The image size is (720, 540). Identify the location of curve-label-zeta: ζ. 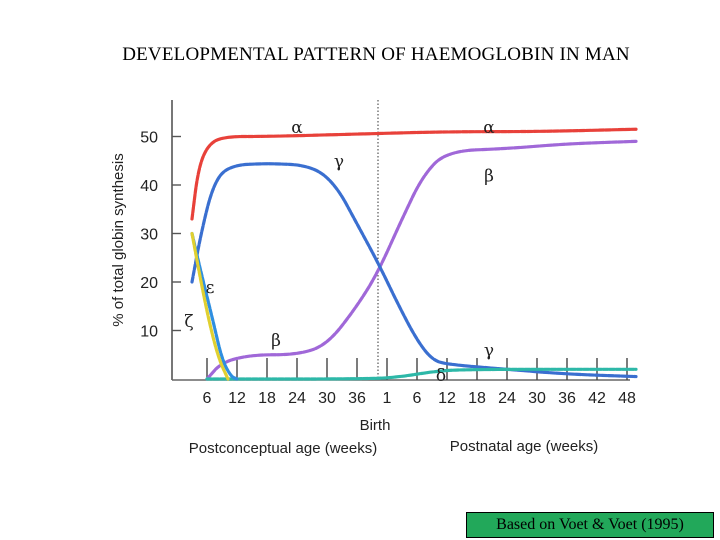
(188, 322).